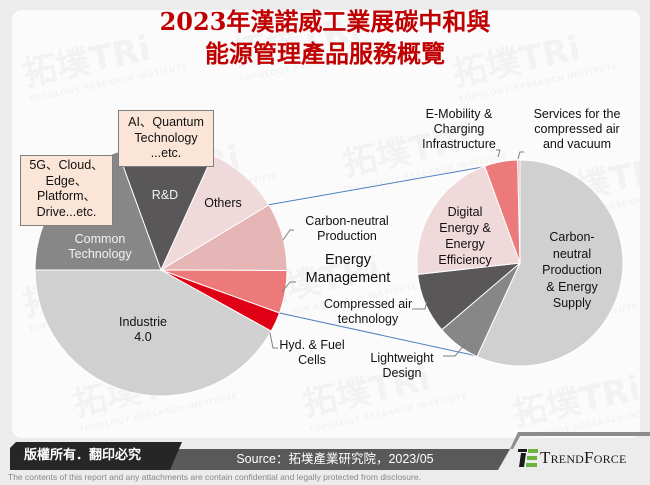  What do you see at coordinates (214, 213) in the screenshot?
I see `slice-others` at bounding box center [214, 213].